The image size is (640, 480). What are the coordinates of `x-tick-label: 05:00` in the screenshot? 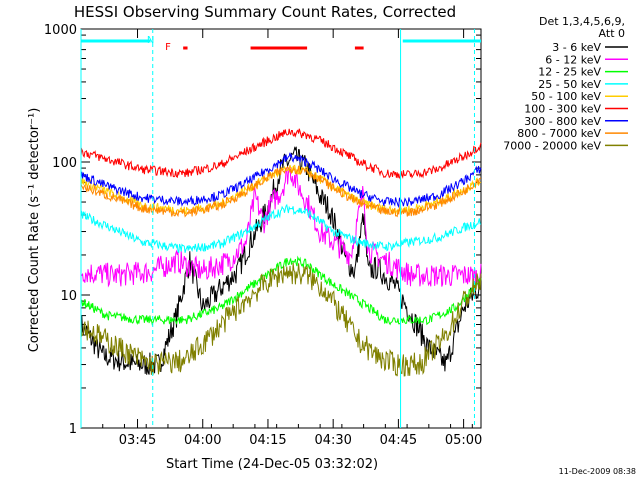 It's located at (463, 440).